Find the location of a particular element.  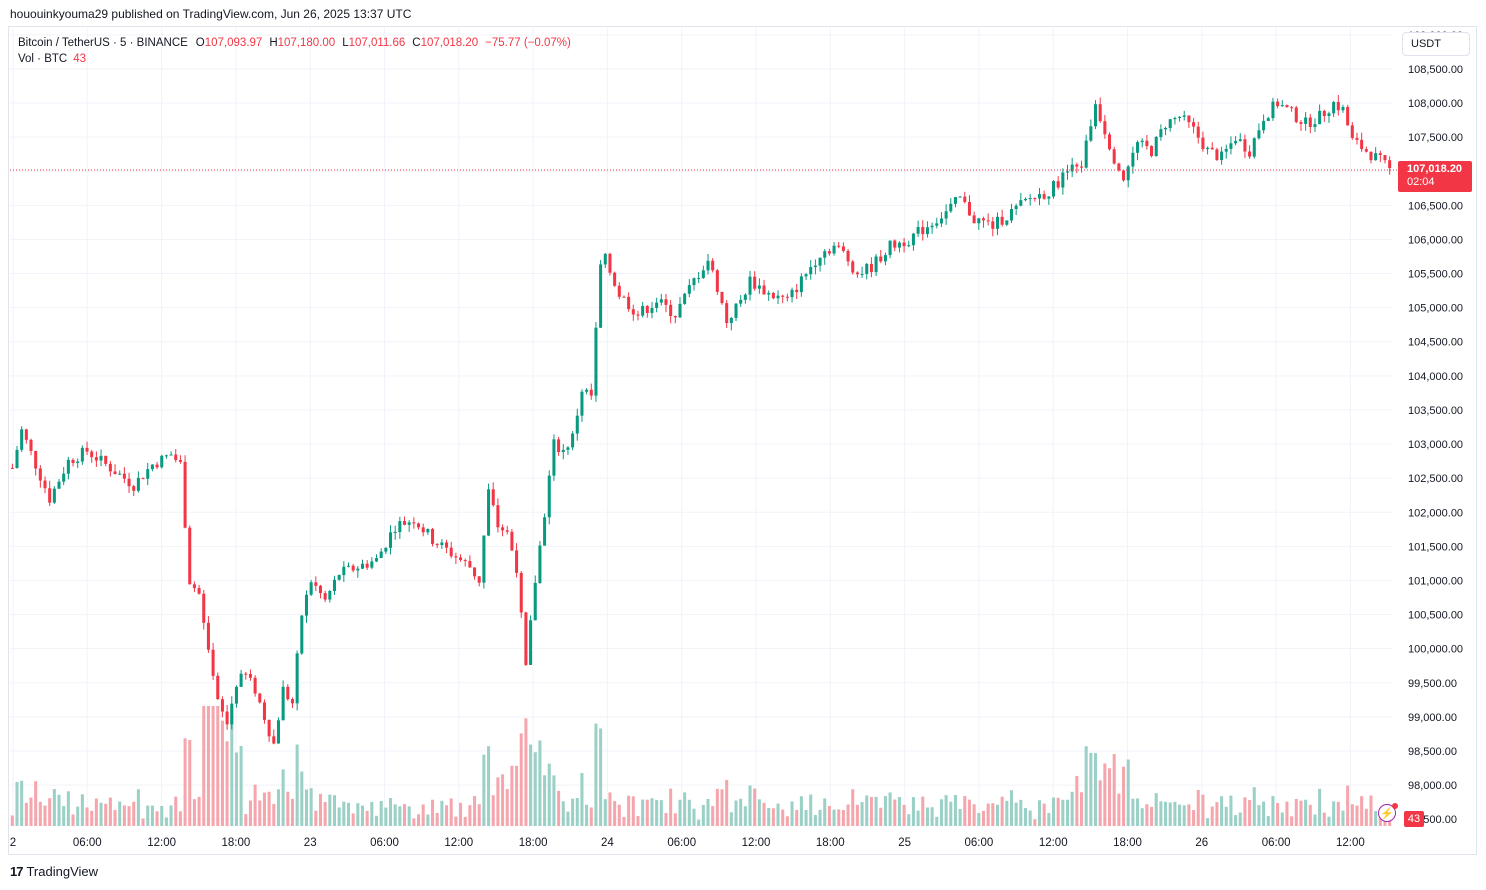

change-value: −75.77 (−0.07%) is located at coordinates (528, 43).